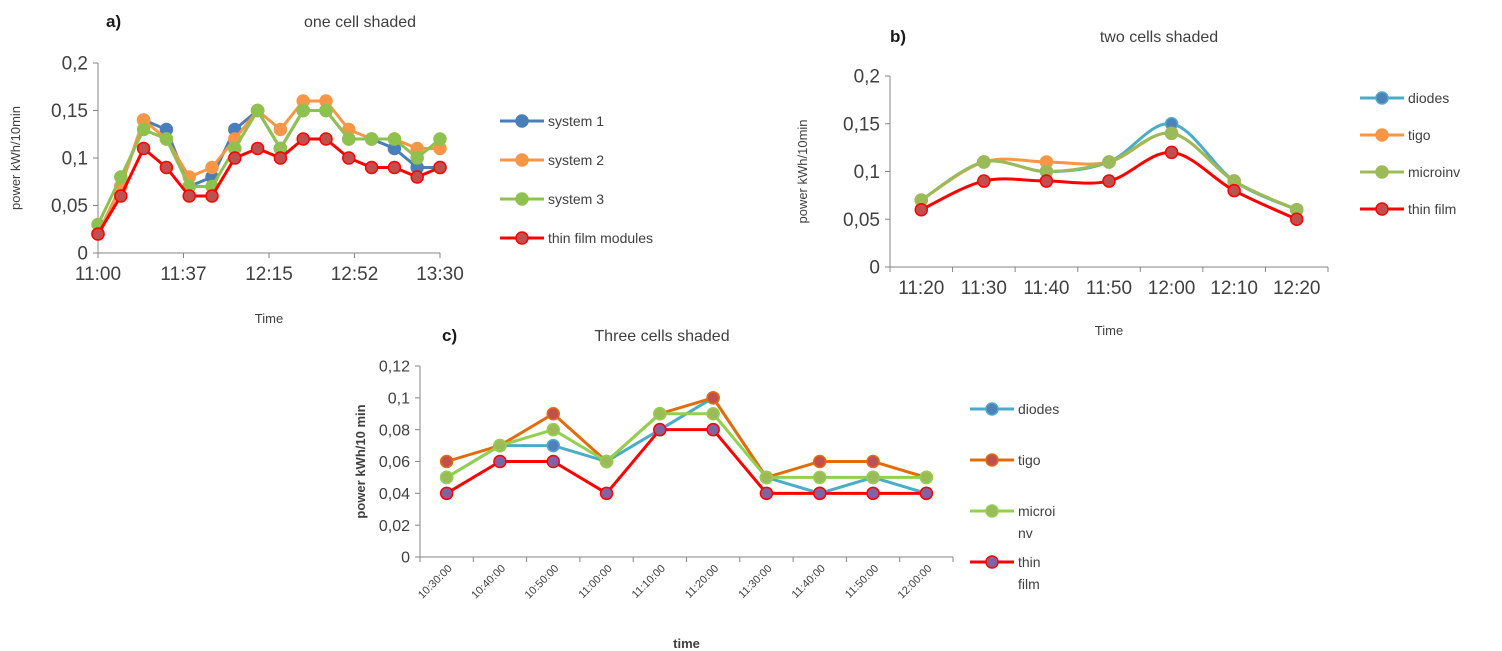  What do you see at coordinates (1297, 288) in the screenshot?
I see `x-tick-label: 12:20` at bounding box center [1297, 288].